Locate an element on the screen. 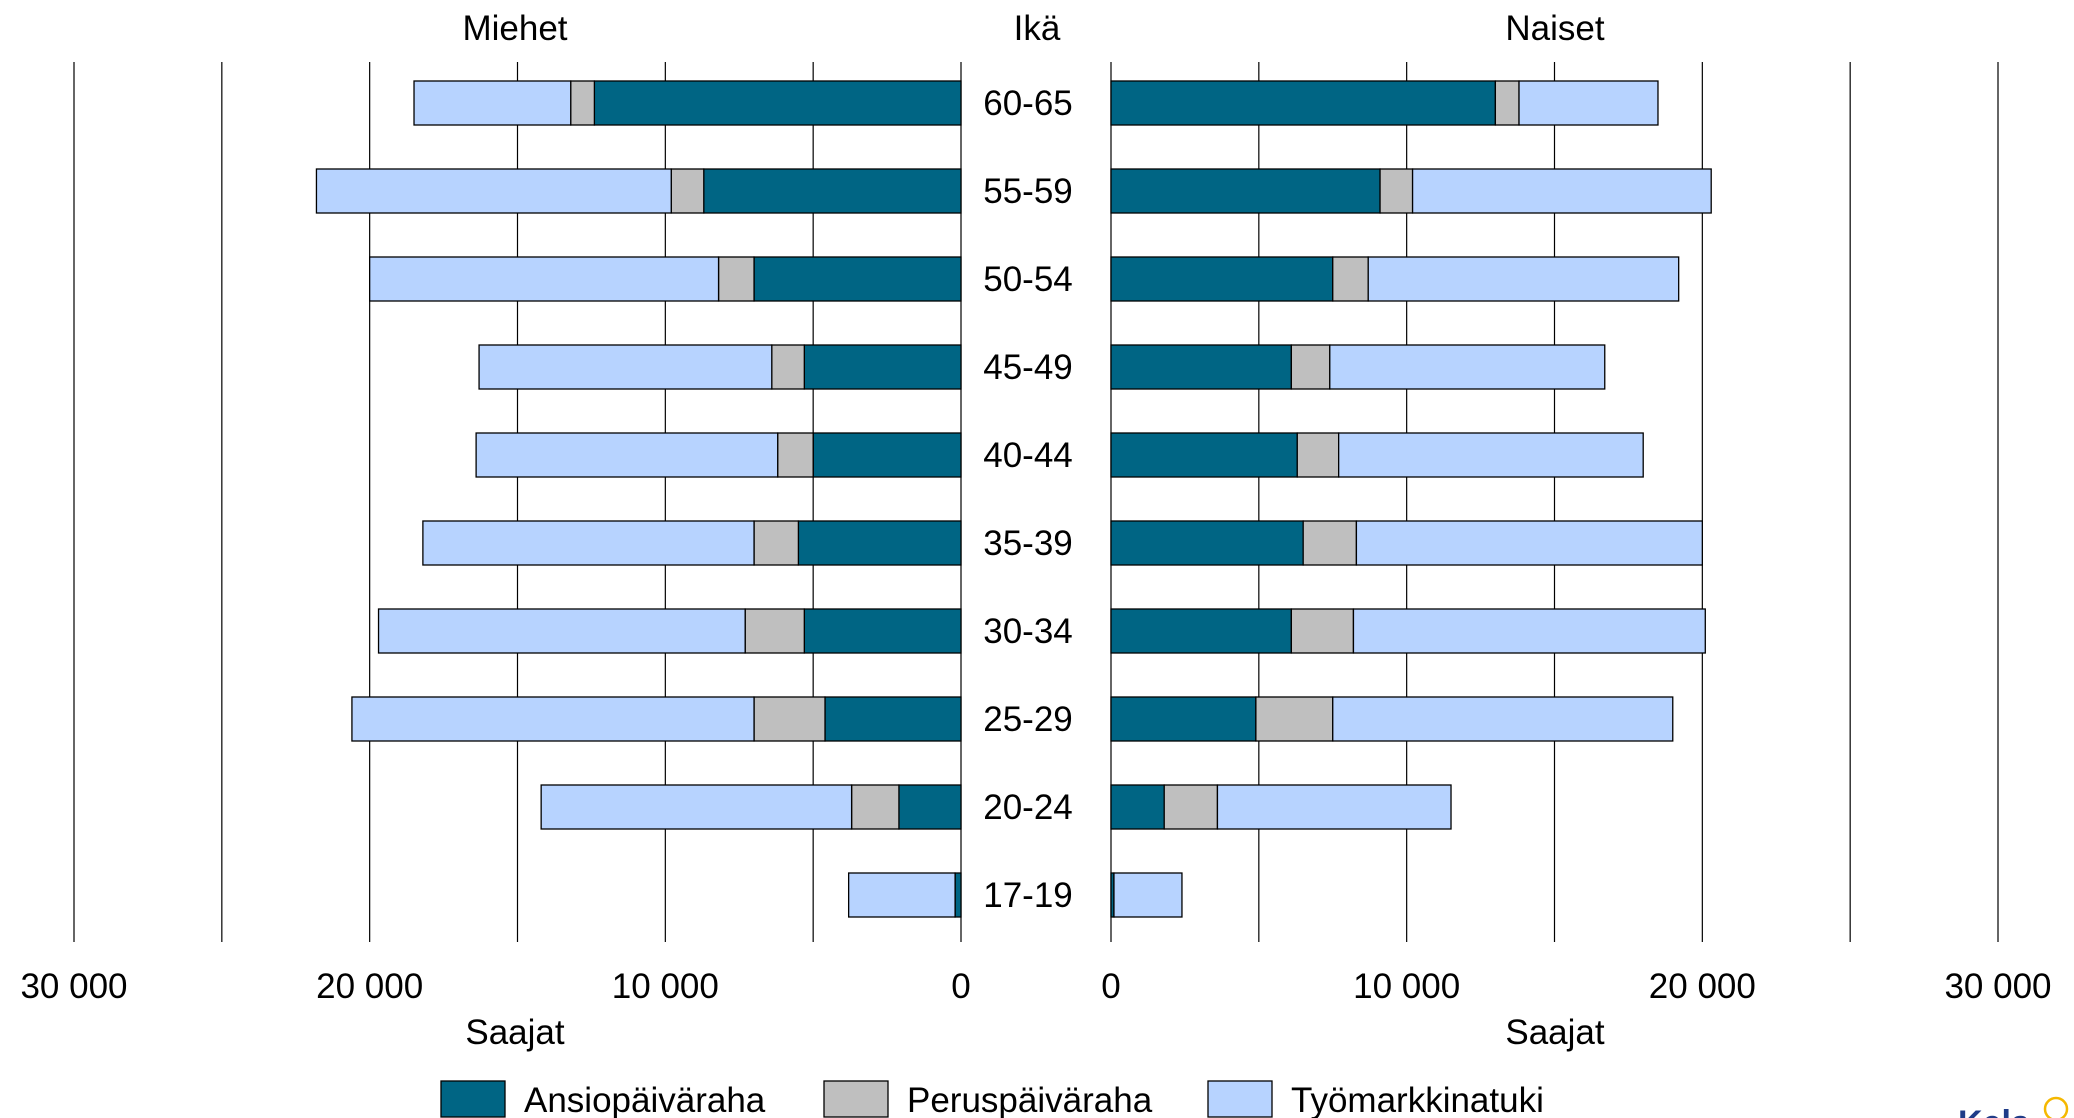 This screenshot has width=2074, height=1118. bar-women-50-54-tyomarkkinatuki is located at coordinates (1523, 279).